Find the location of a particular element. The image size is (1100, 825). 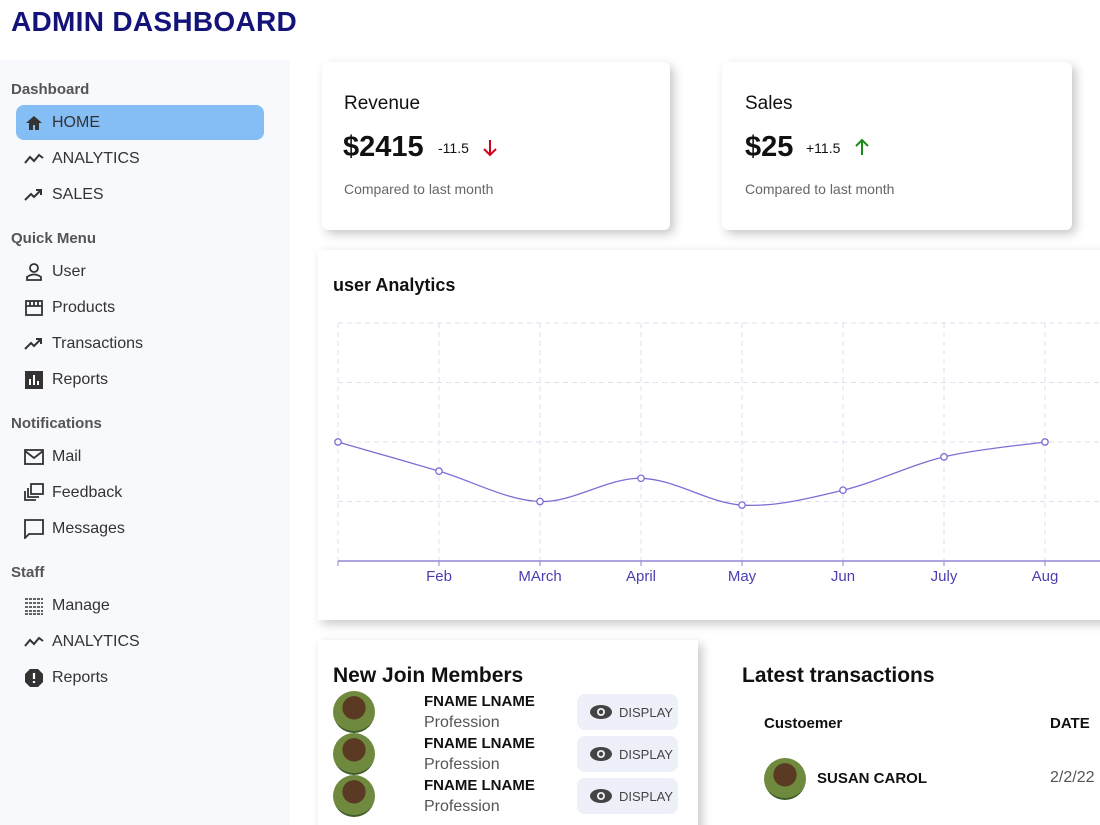

app-title: ADMIN DASHBOARD is located at coordinates (154, 21).